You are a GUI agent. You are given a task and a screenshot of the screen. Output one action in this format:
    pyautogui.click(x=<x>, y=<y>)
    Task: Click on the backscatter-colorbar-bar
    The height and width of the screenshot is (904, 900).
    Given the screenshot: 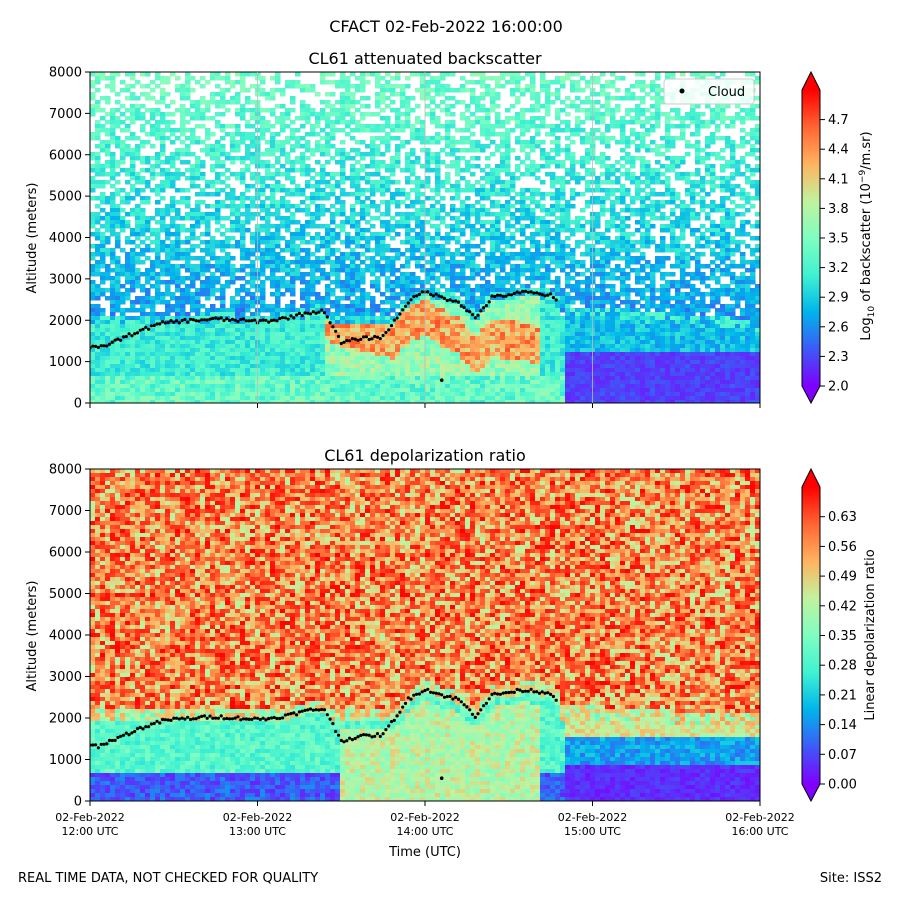 What is the action you would take?
    pyautogui.click(x=811, y=238)
    